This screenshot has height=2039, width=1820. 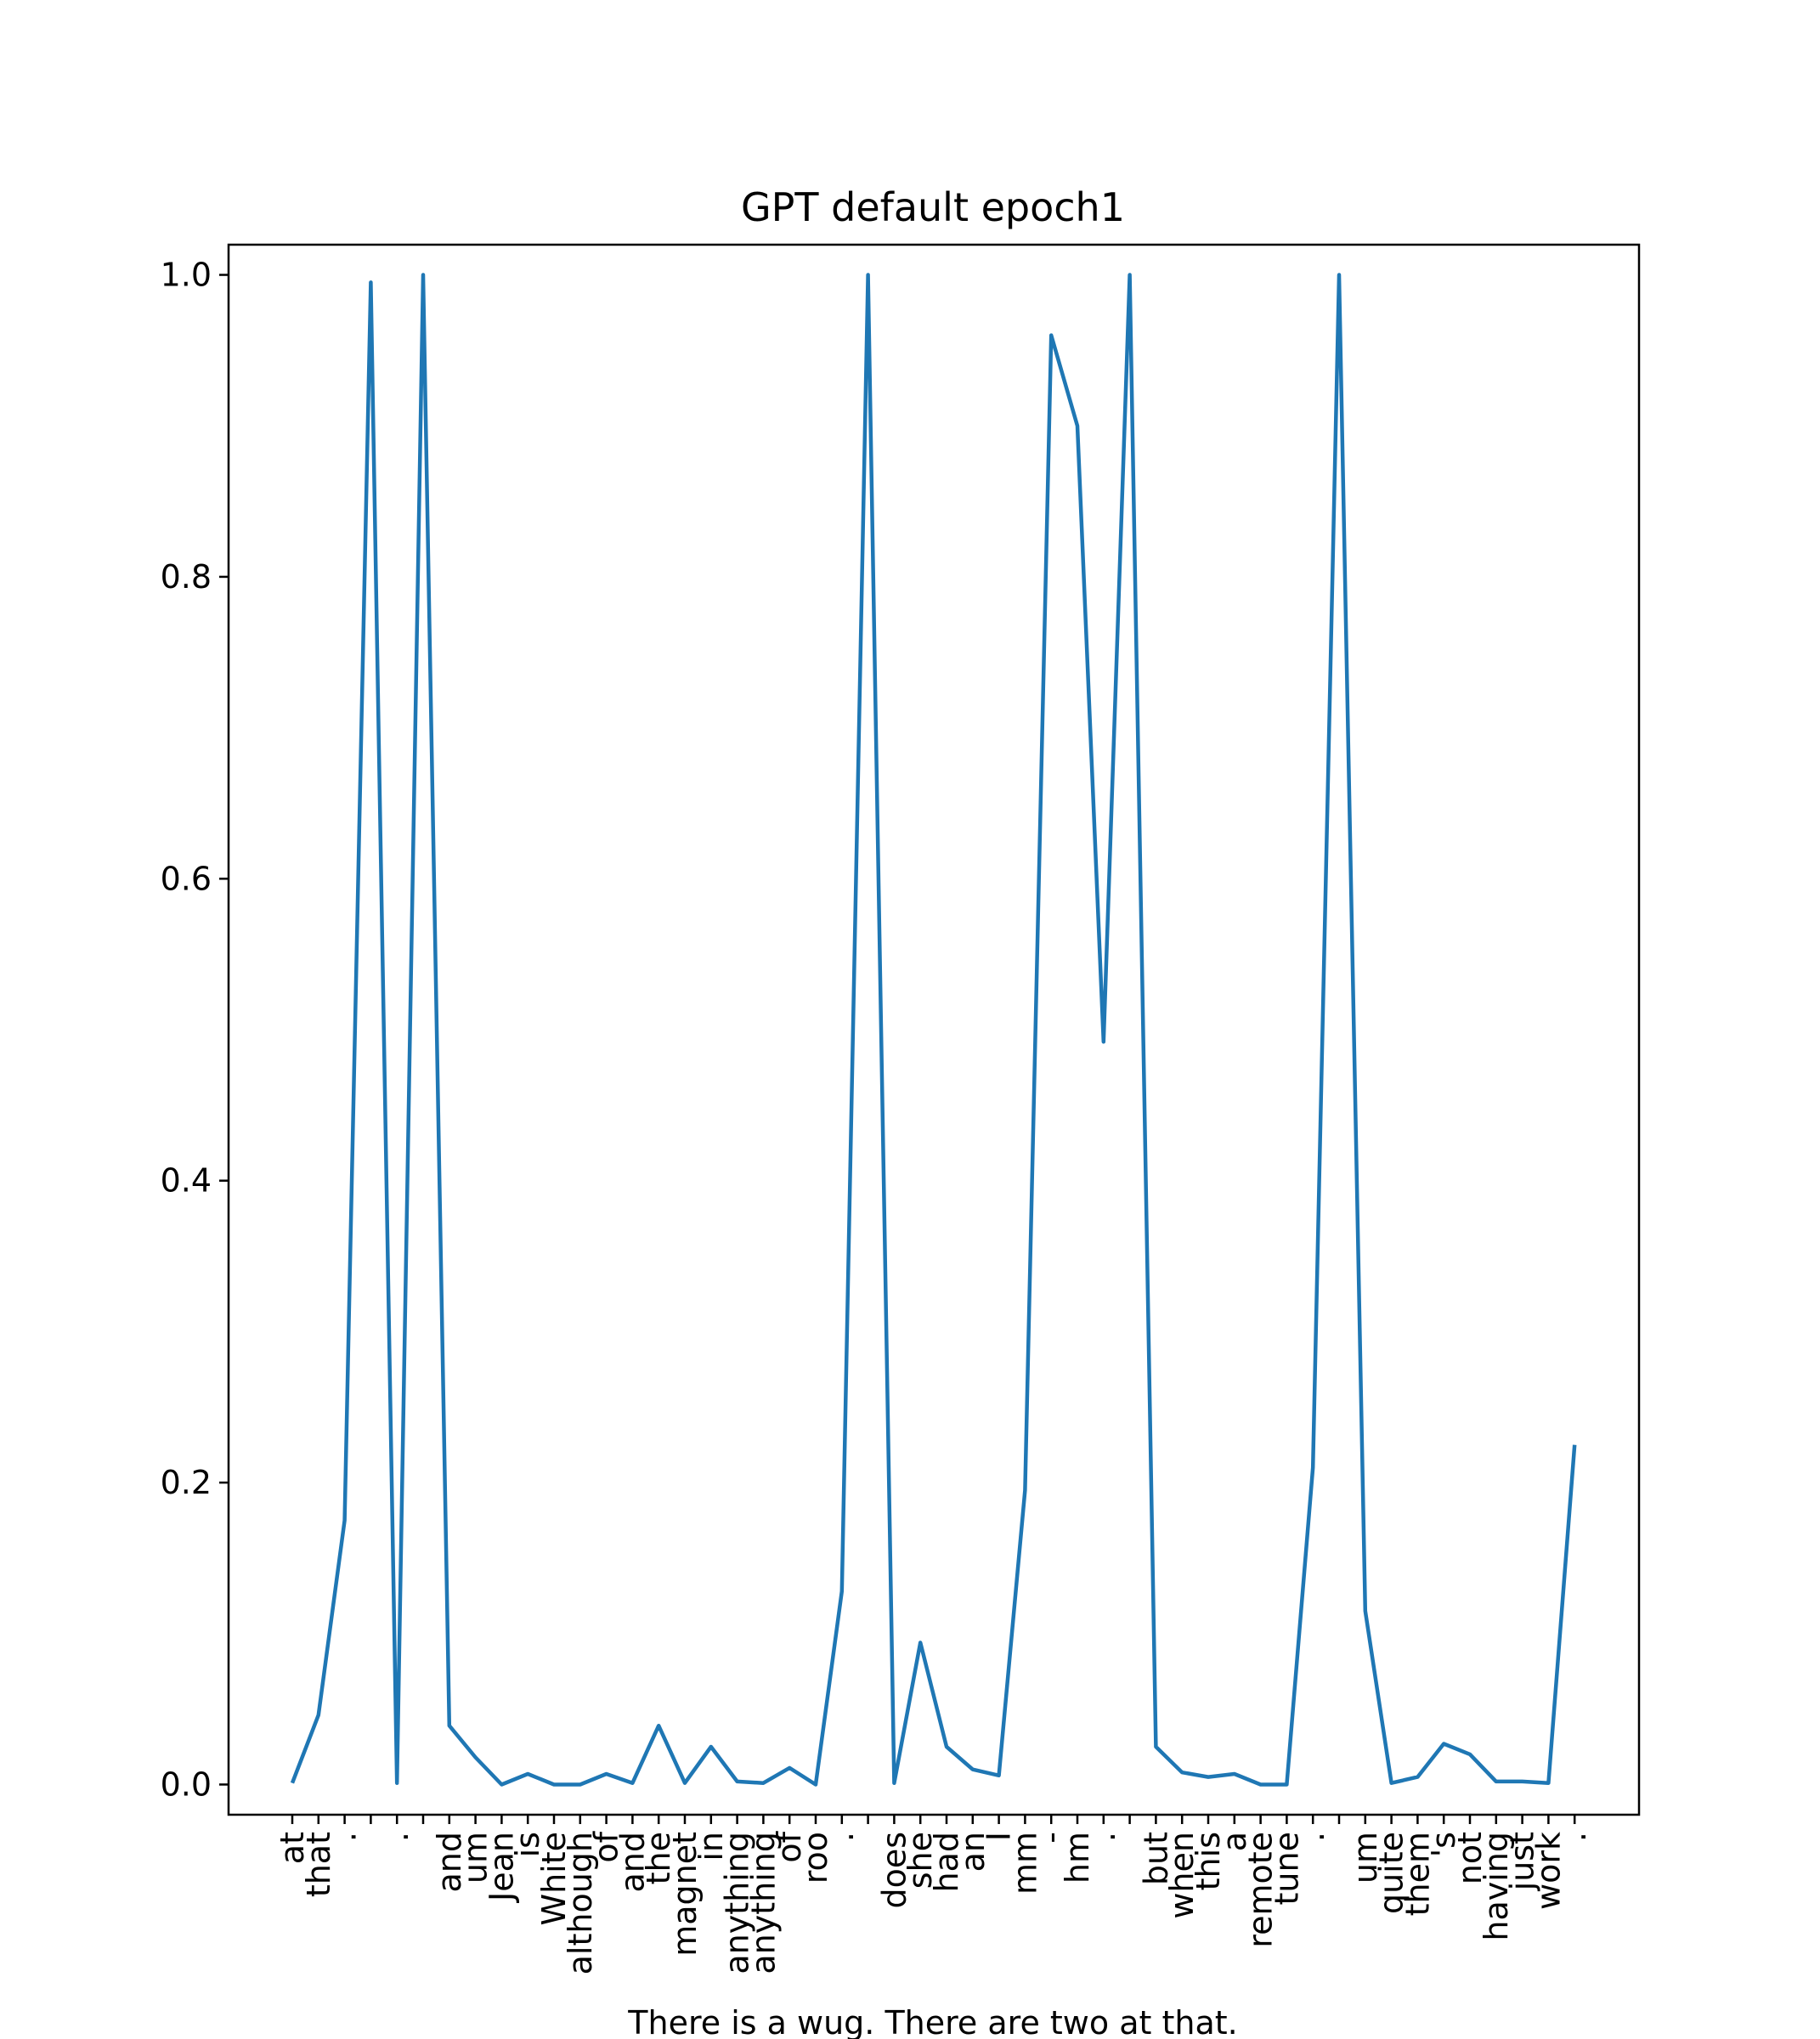 I want to click on x-tick-label: work, so click(x=1548, y=1871).